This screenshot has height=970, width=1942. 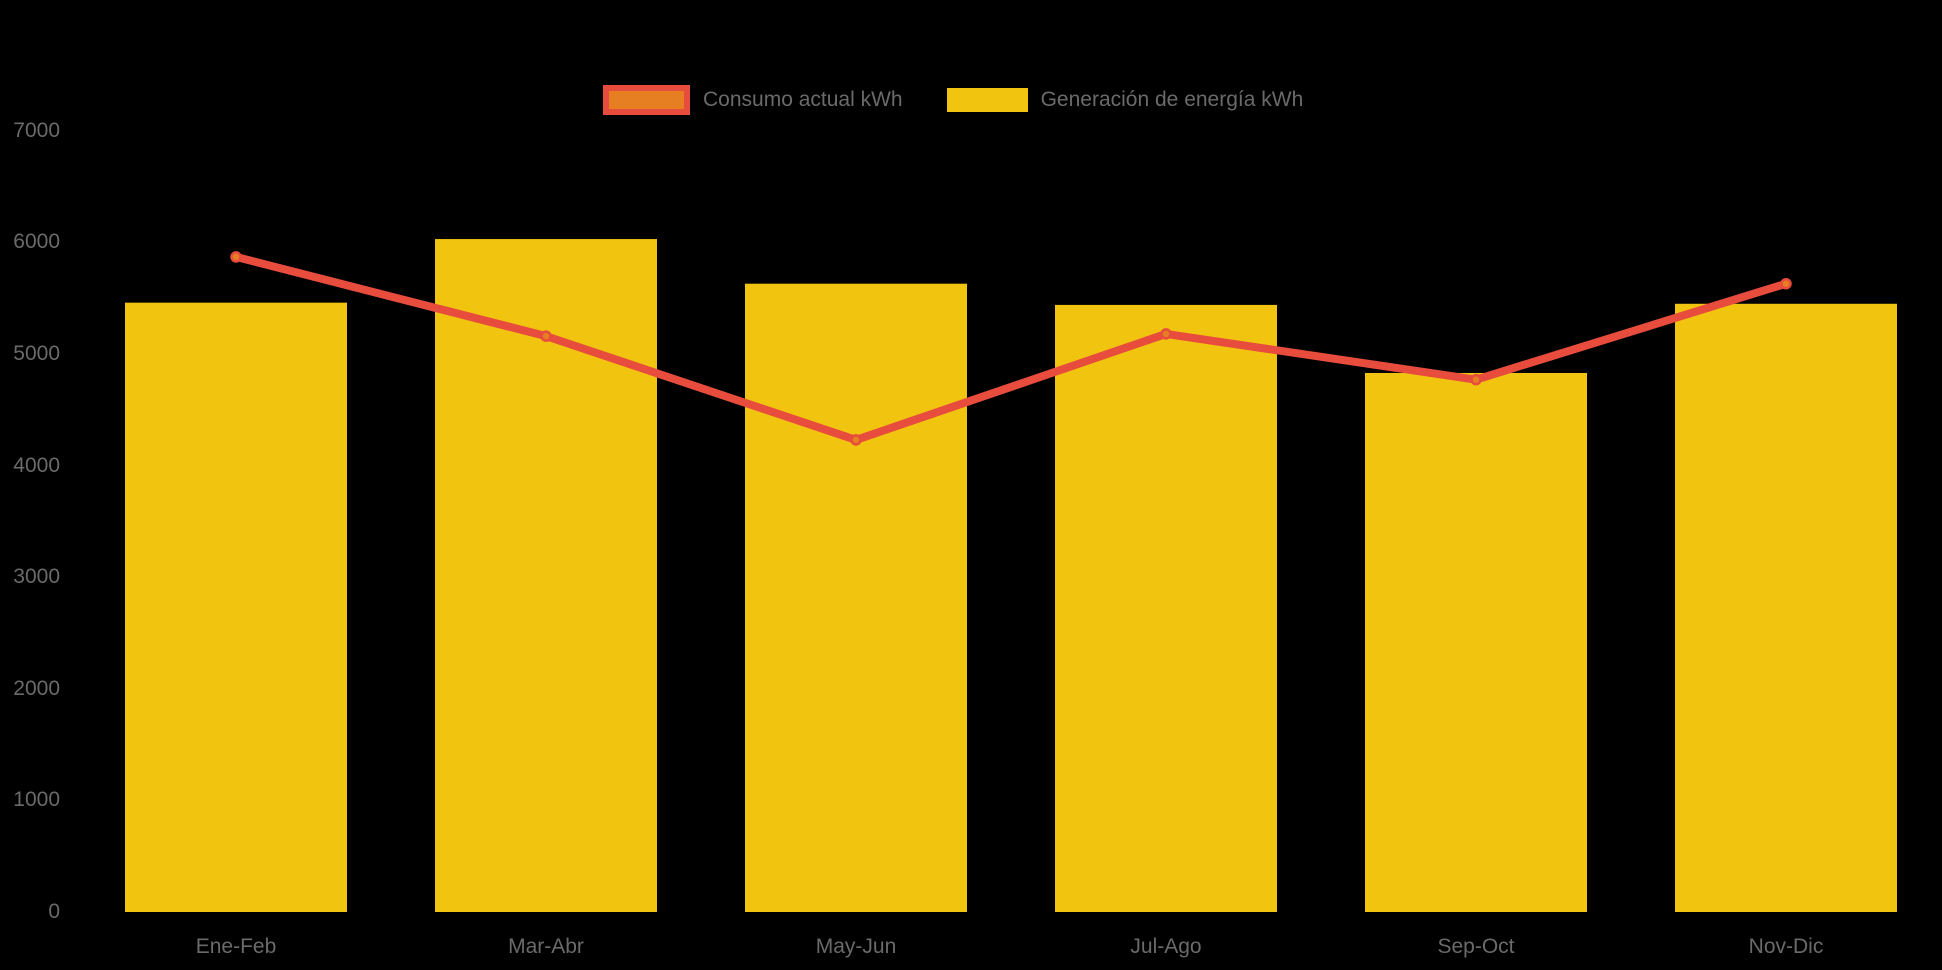 What do you see at coordinates (546, 336) in the screenshot?
I see `consumo-point-mar-abr` at bounding box center [546, 336].